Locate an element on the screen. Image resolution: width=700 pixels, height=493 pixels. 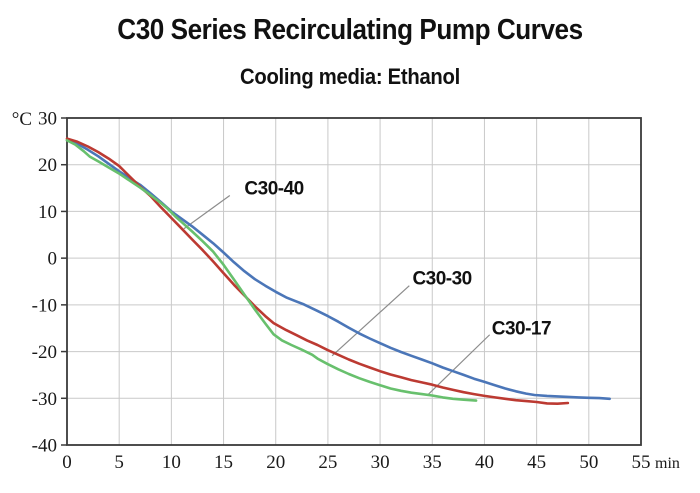
y-axis-unit: °C is located at coordinates (22, 119).